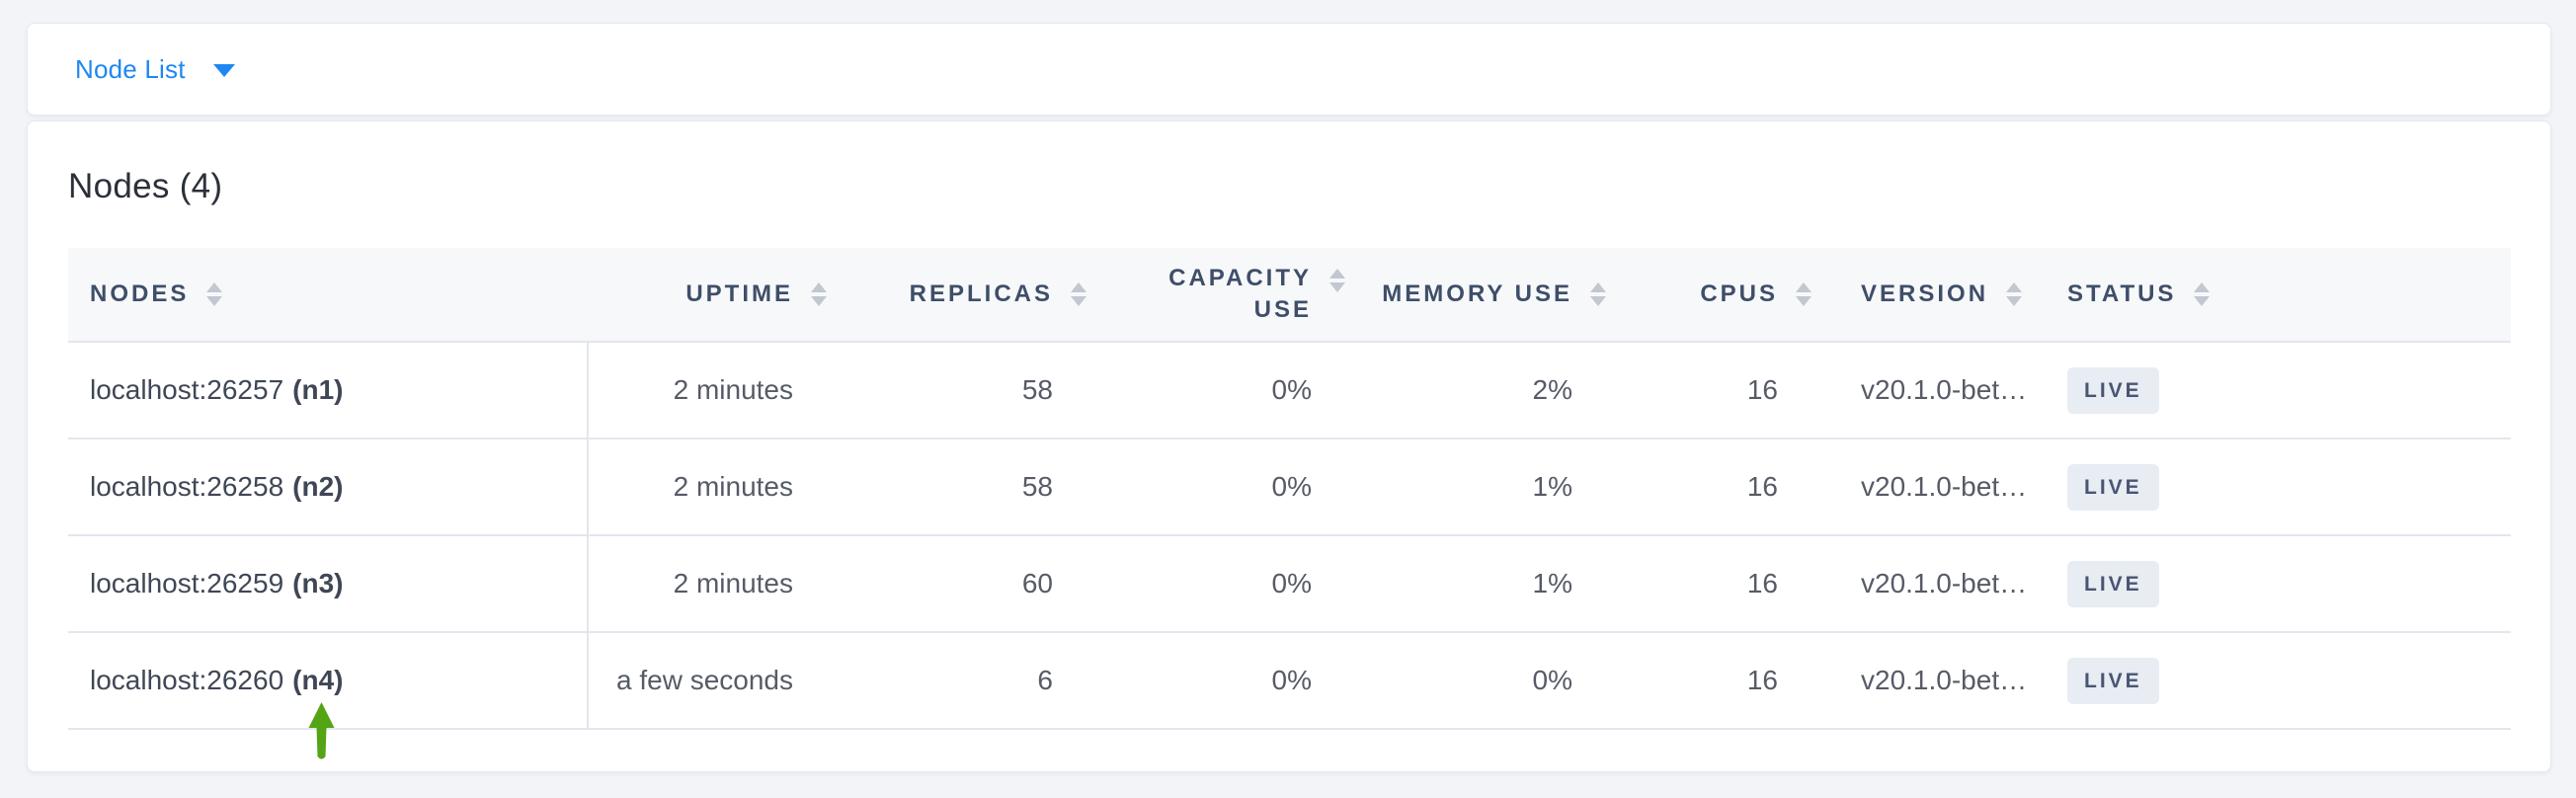 This screenshot has width=2576, height=798. I want to click on node-list-dropdown: Node List, so click(155, 69).